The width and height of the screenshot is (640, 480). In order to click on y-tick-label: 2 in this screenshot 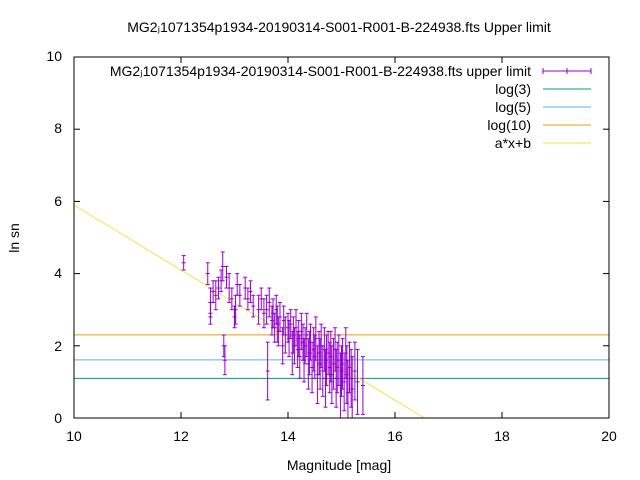, I will do `click(58, 346)`.